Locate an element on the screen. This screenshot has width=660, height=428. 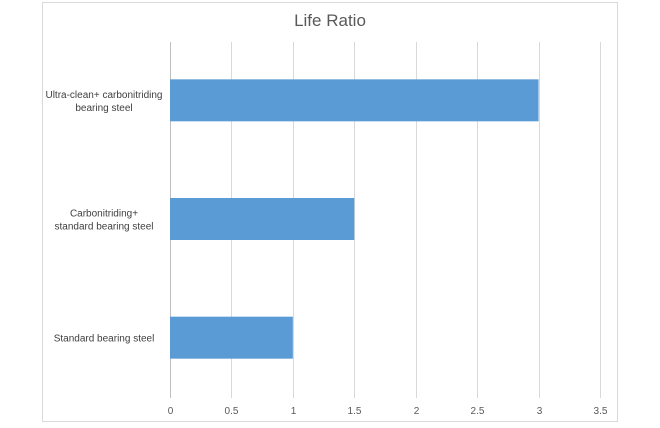
category-label: Standard bearing steel is located at coordinates (104, 339).